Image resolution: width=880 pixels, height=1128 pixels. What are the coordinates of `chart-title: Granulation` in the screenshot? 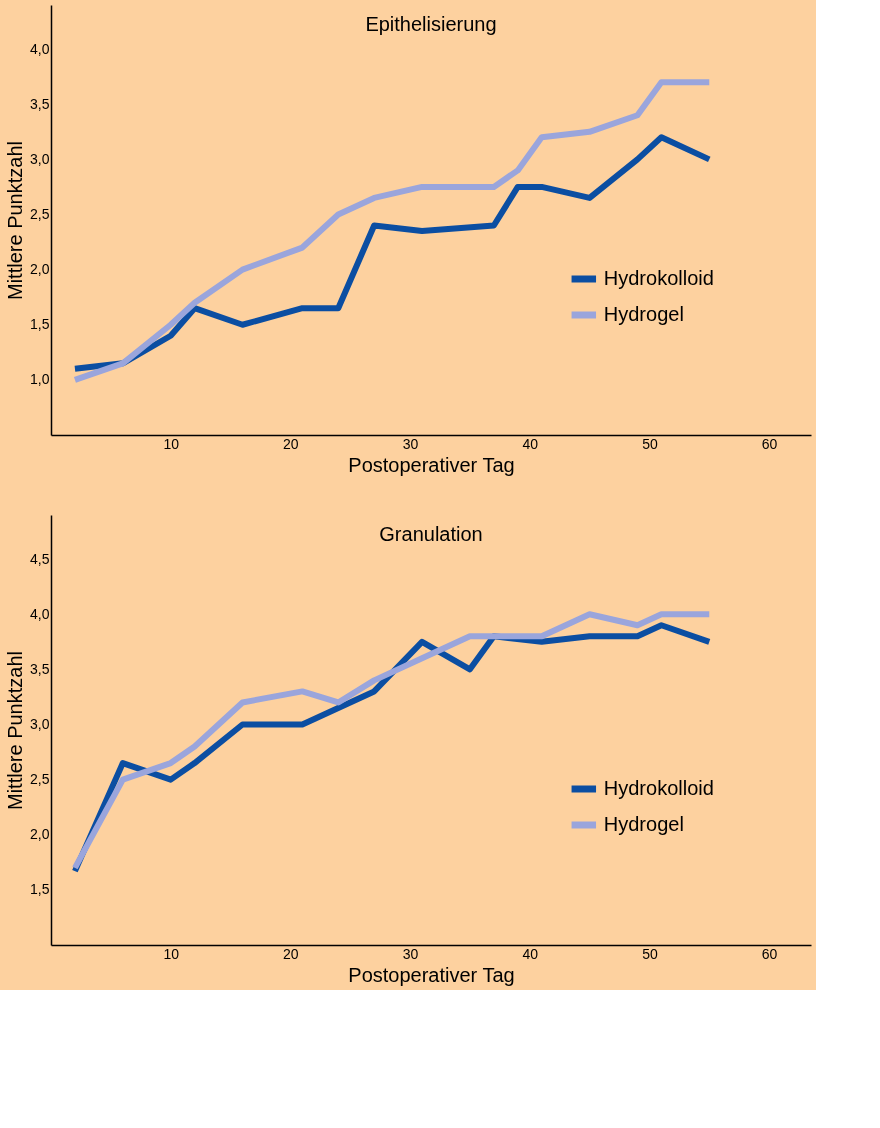 It's located at (431, 534).